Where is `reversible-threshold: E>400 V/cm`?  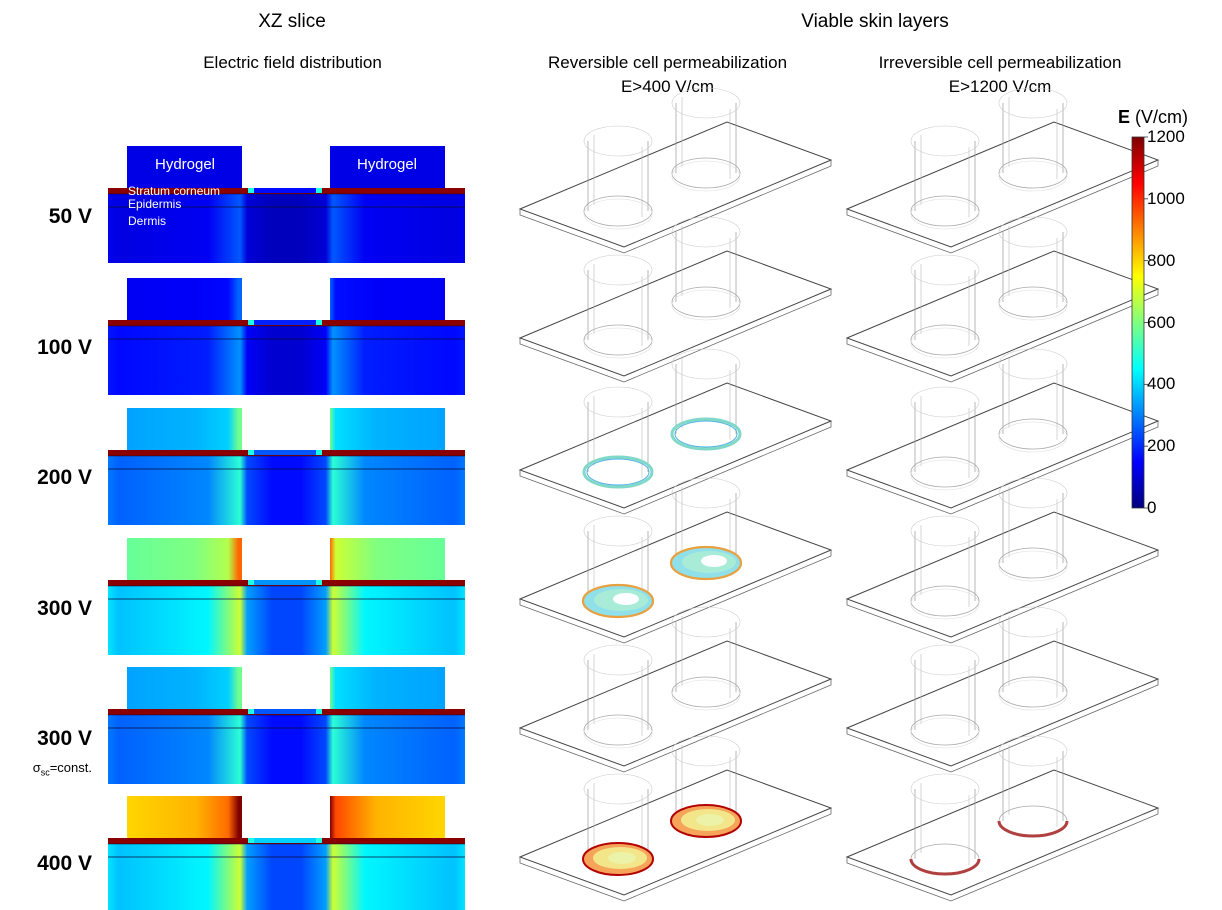
reversible-threshold: E>400 V/cm is located at coordinates (667, 86).